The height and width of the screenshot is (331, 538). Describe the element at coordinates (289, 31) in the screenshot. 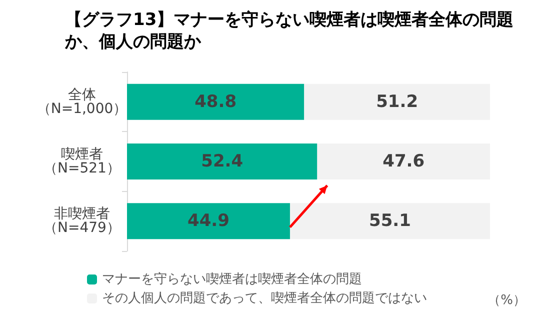

I see `chart-title: 【グラフ13】マナーを守らない喫煙者は喫煙者全体の問題か、個人の問題か` at that location.